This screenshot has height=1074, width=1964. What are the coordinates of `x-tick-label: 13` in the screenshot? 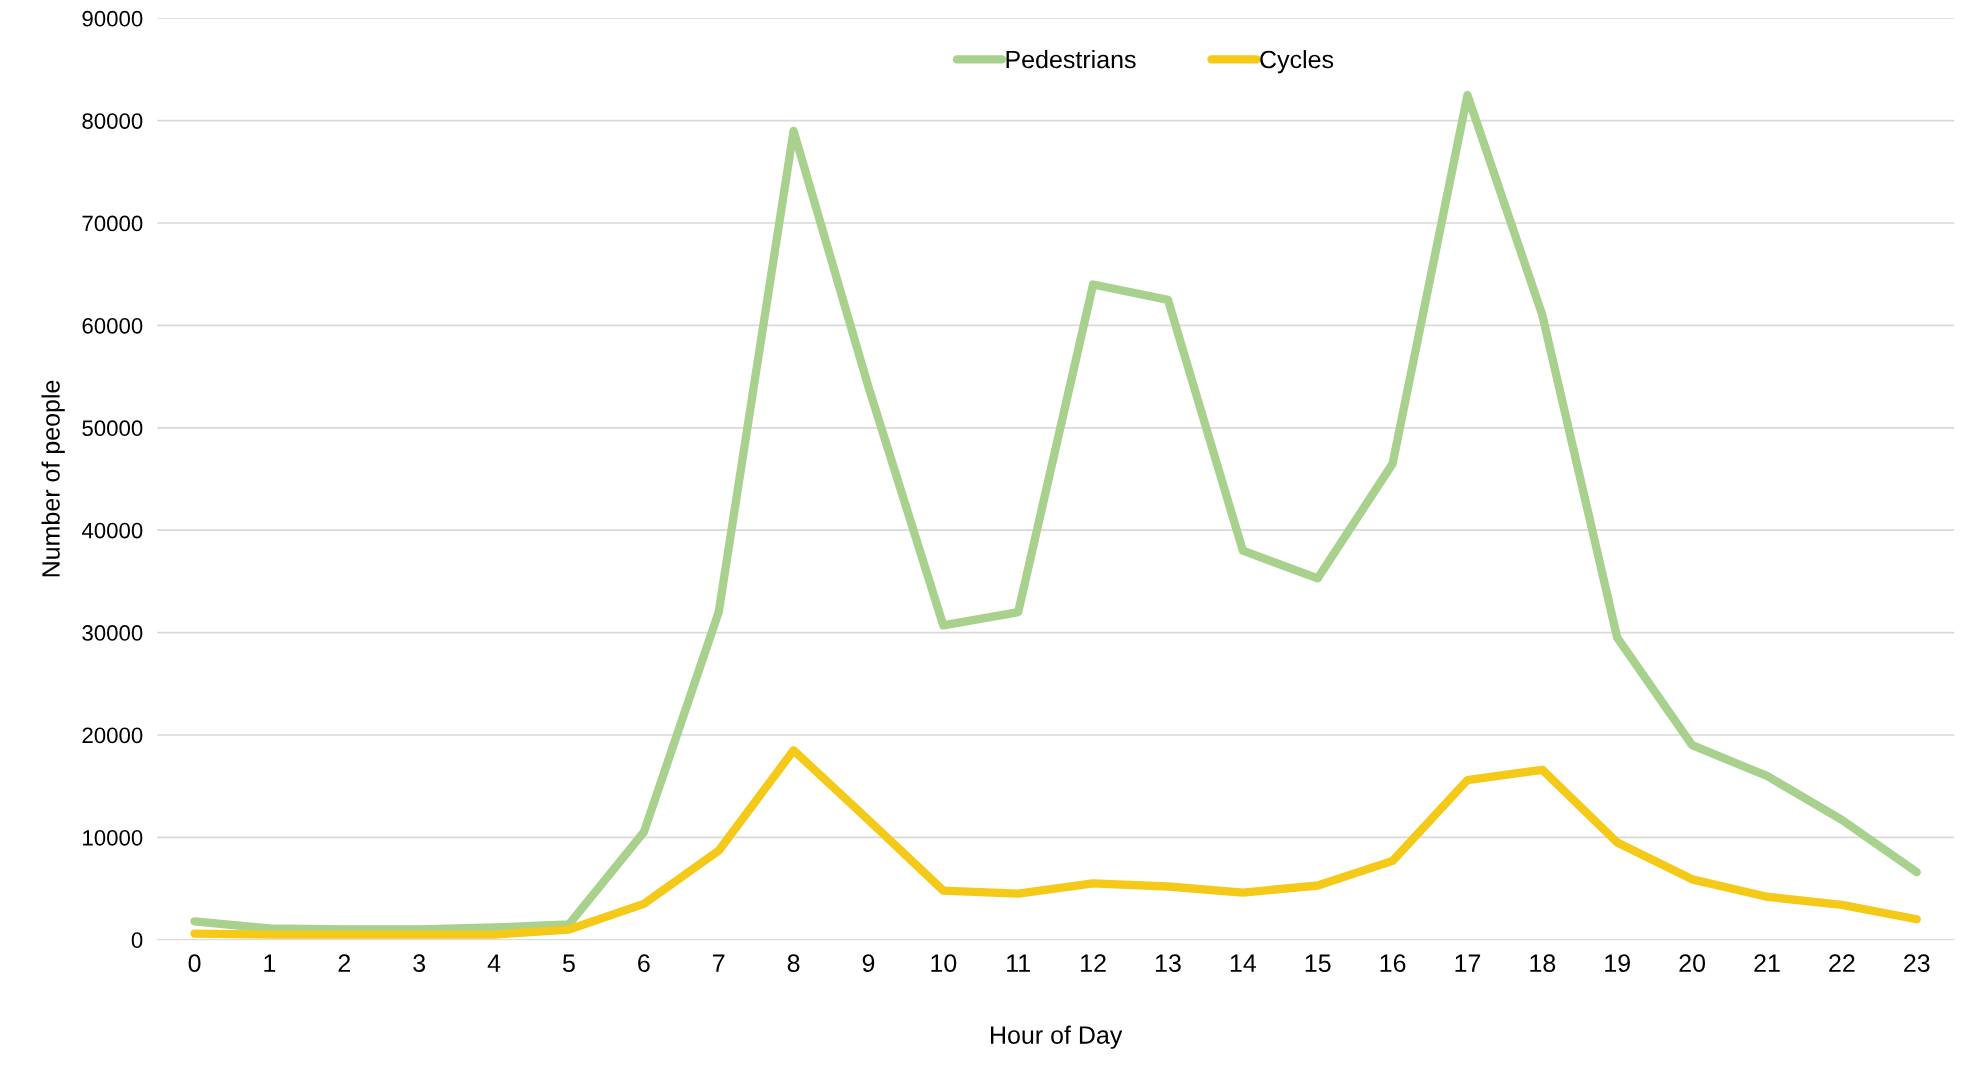 It's located at (1168, 963).